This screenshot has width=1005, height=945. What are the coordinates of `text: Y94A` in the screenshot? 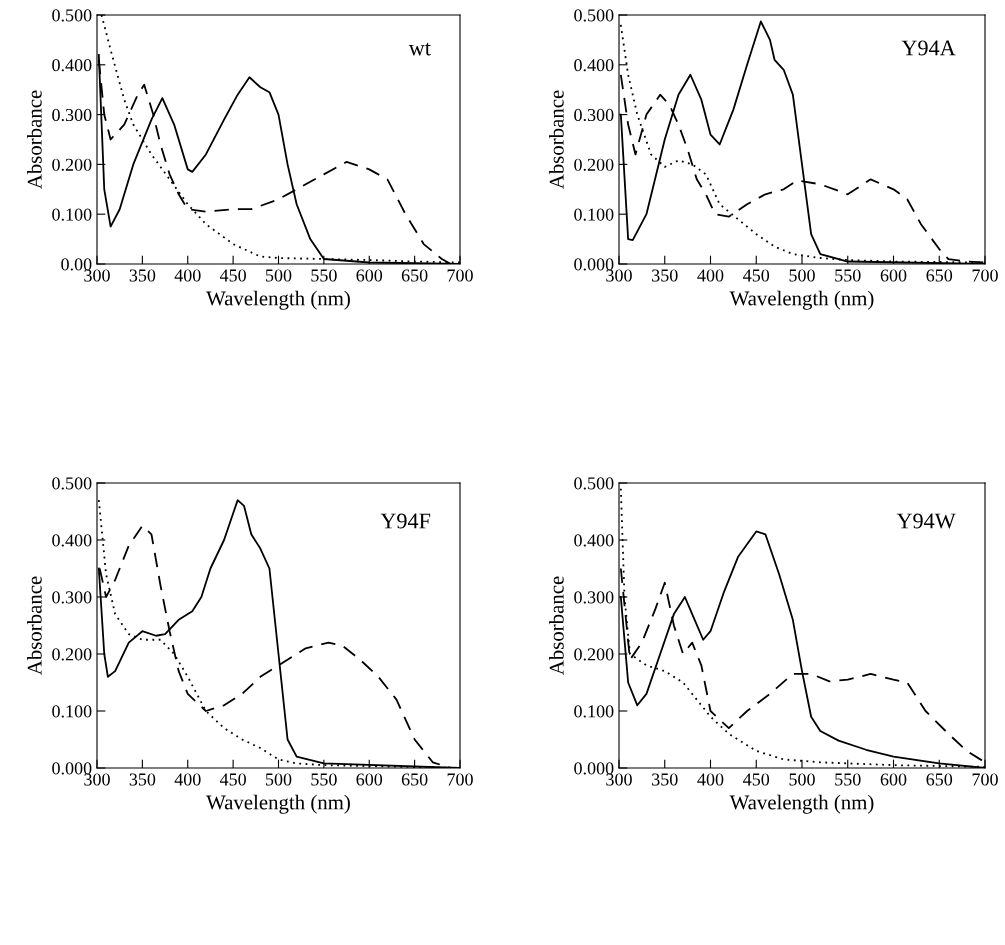 It's located at (928, 48).